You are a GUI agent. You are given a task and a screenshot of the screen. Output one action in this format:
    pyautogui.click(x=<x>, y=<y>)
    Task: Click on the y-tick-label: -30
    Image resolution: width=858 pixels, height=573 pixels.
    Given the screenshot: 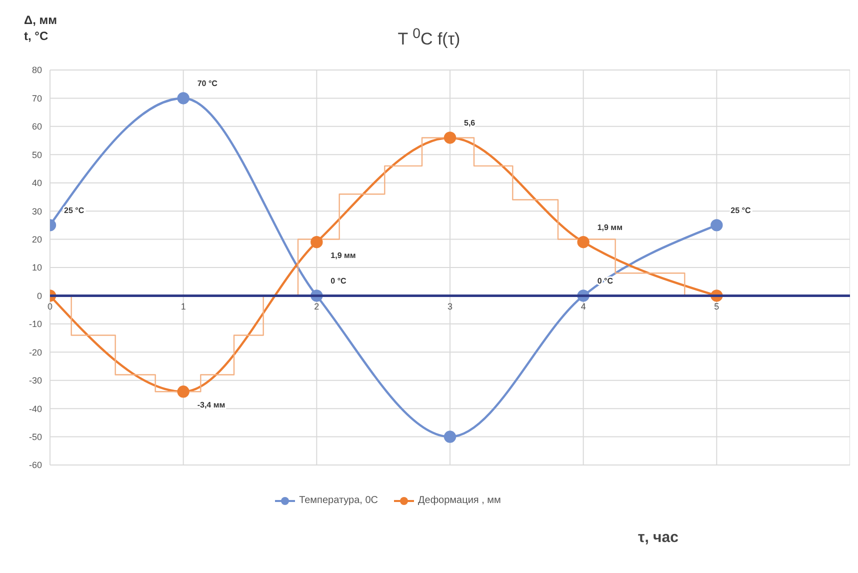 What is the action you would take?
    pyautogui.click(x=35, y=381)
    